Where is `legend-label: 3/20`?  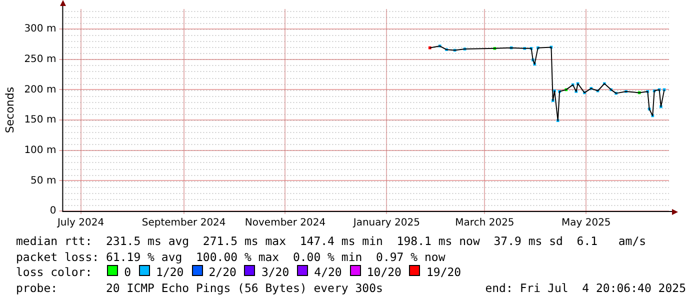
legend-label: 3/20 is located at coordinates (275, 272).